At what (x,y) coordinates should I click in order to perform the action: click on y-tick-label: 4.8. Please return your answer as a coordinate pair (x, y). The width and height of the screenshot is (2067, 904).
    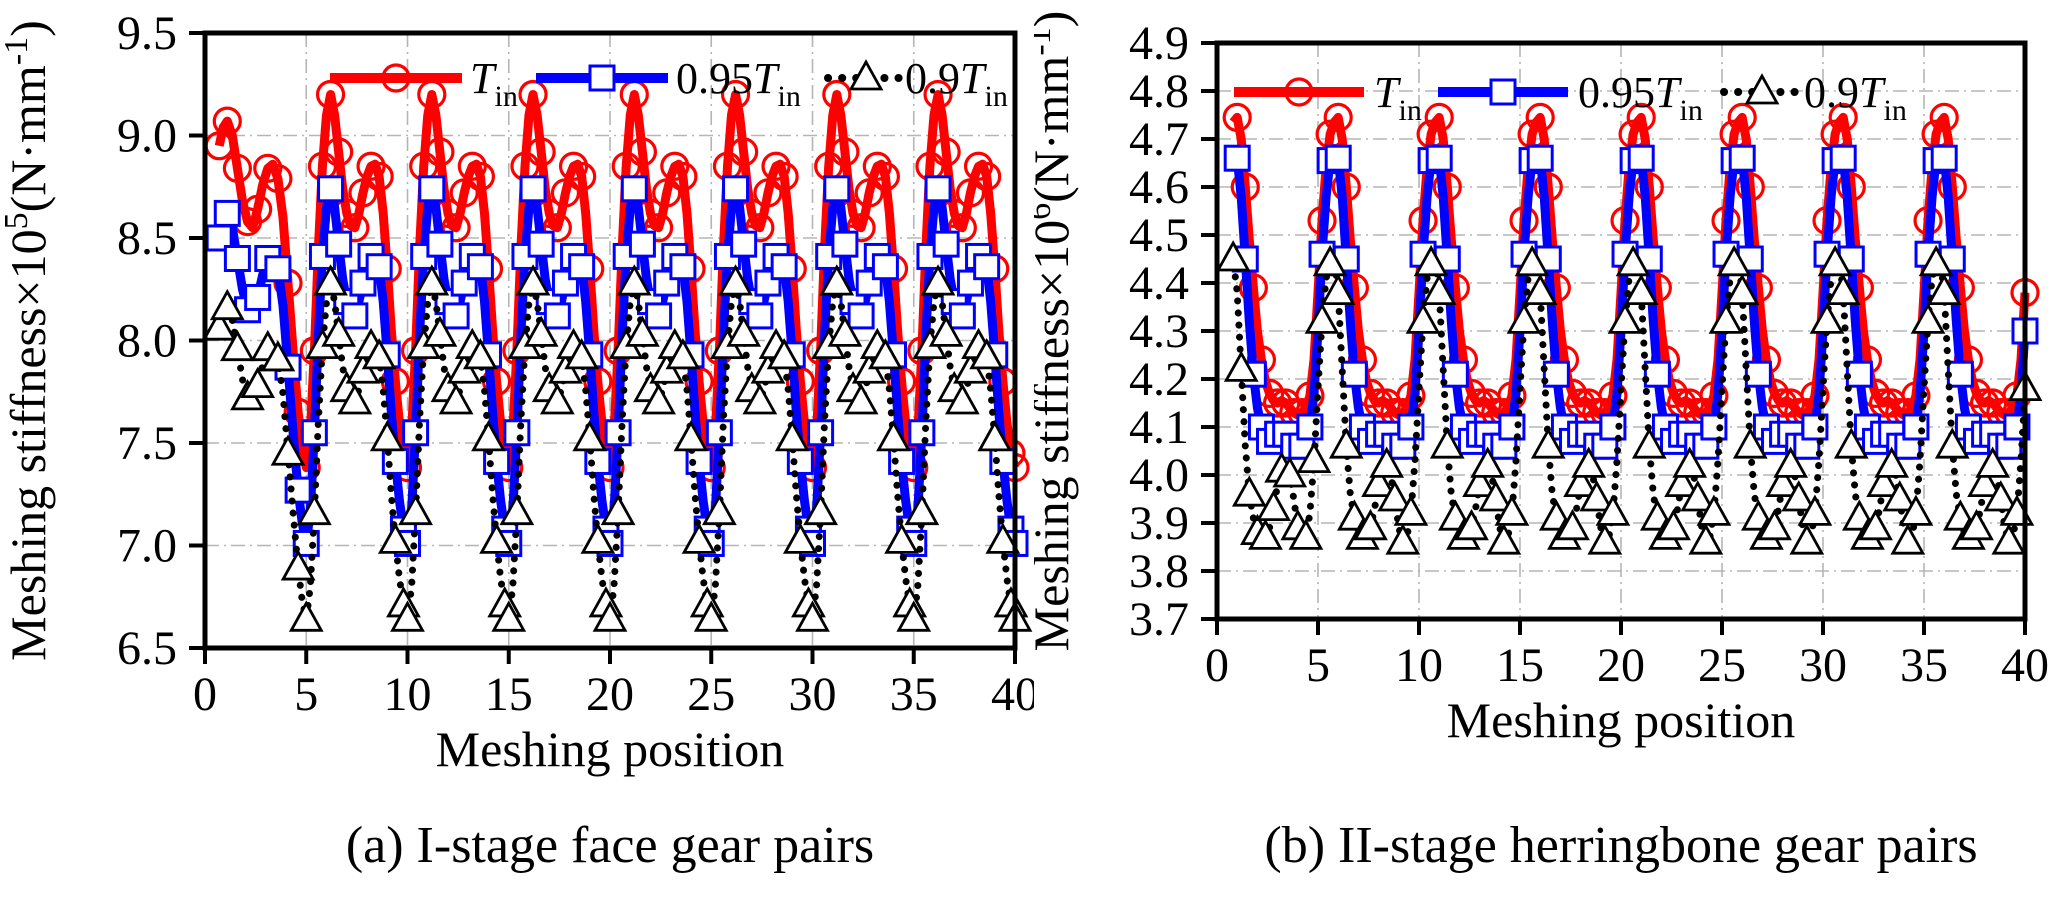
    Looking at the image, I should click on (1159, 91).